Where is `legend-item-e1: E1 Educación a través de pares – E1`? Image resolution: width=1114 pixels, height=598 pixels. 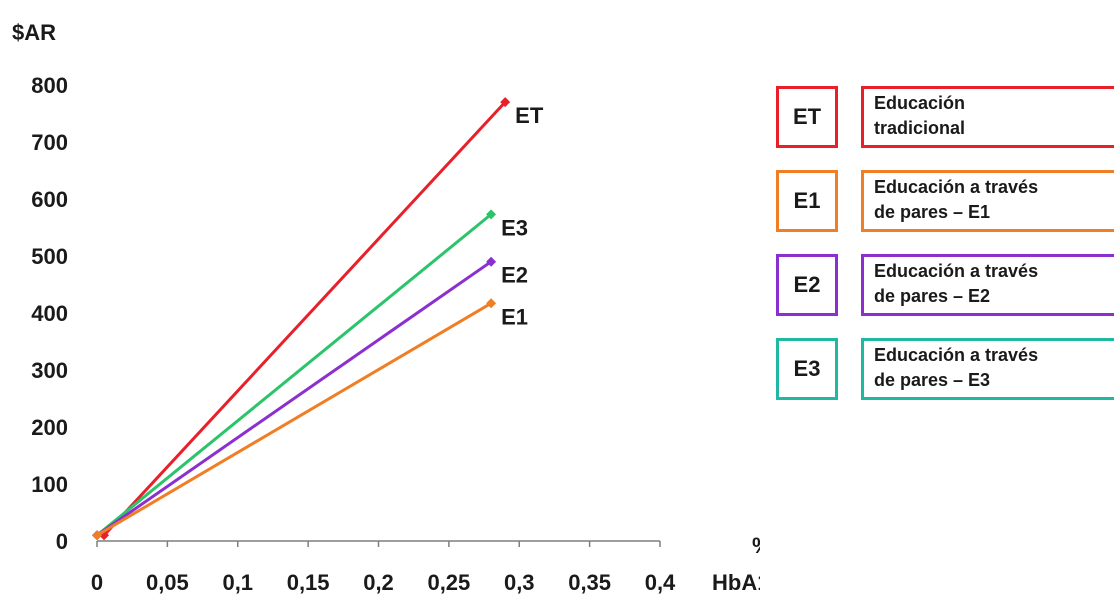
legend-item-e1: E1 Educación a través de pares – E1 is located at coordinates (945, 205).